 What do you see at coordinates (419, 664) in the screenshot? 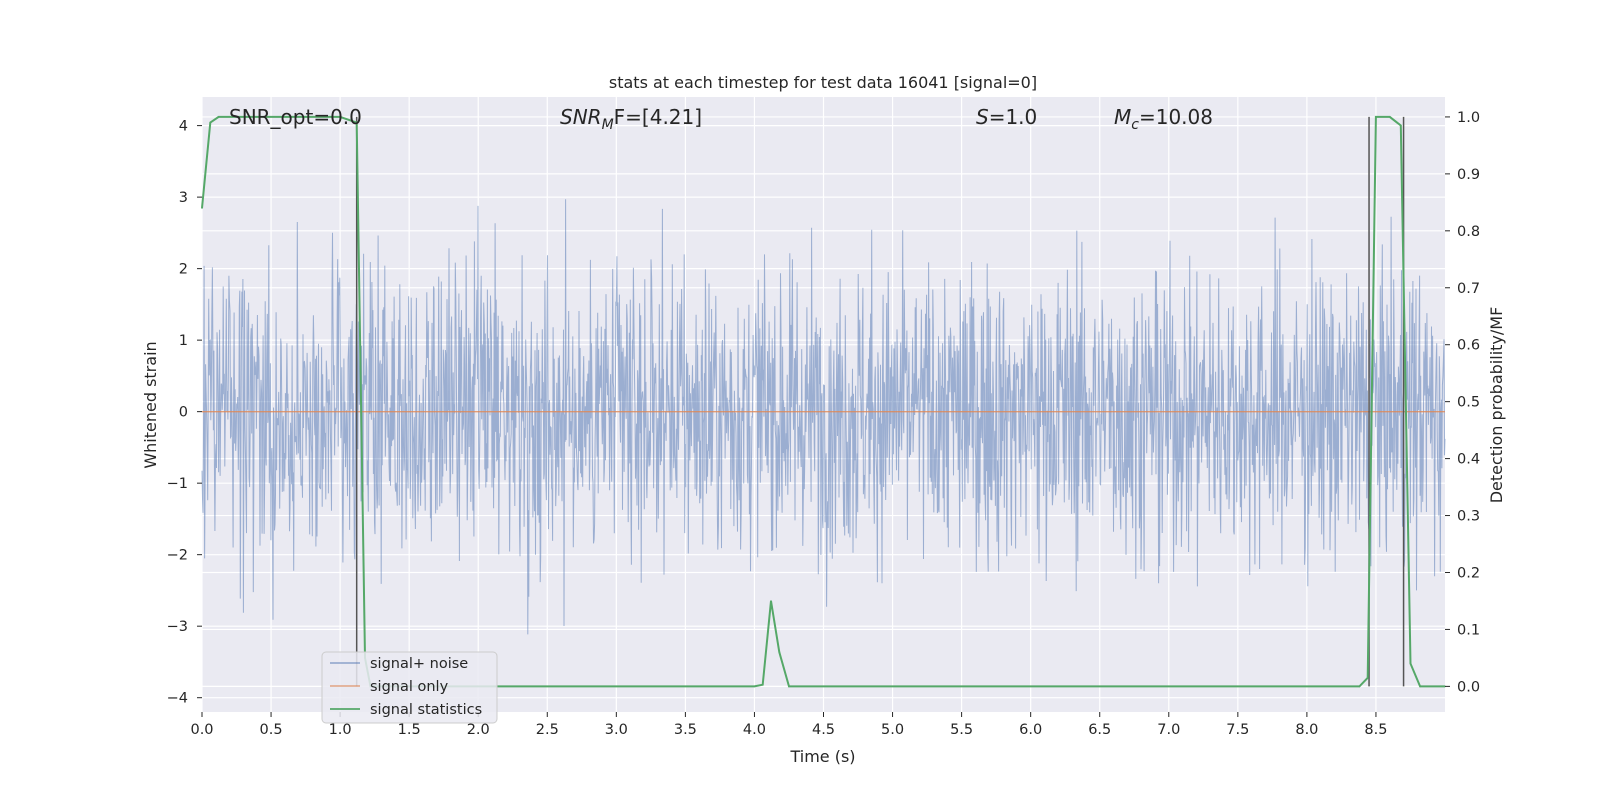
I see `legend-entry-noise: signal+ noise` at bounding box center [419, 664].